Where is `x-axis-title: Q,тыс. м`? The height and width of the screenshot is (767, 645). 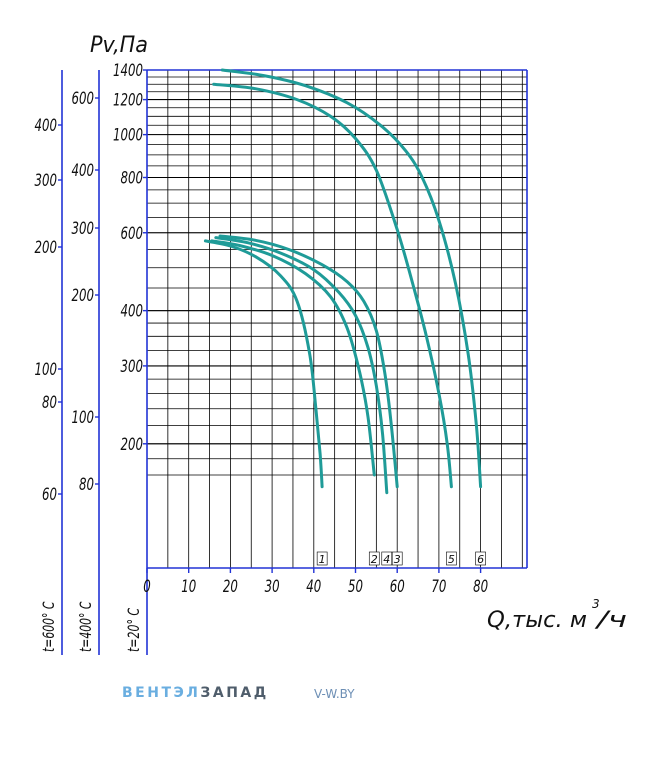
x-axis-title: Q,тыс. м is located at coordinates (537, 620).